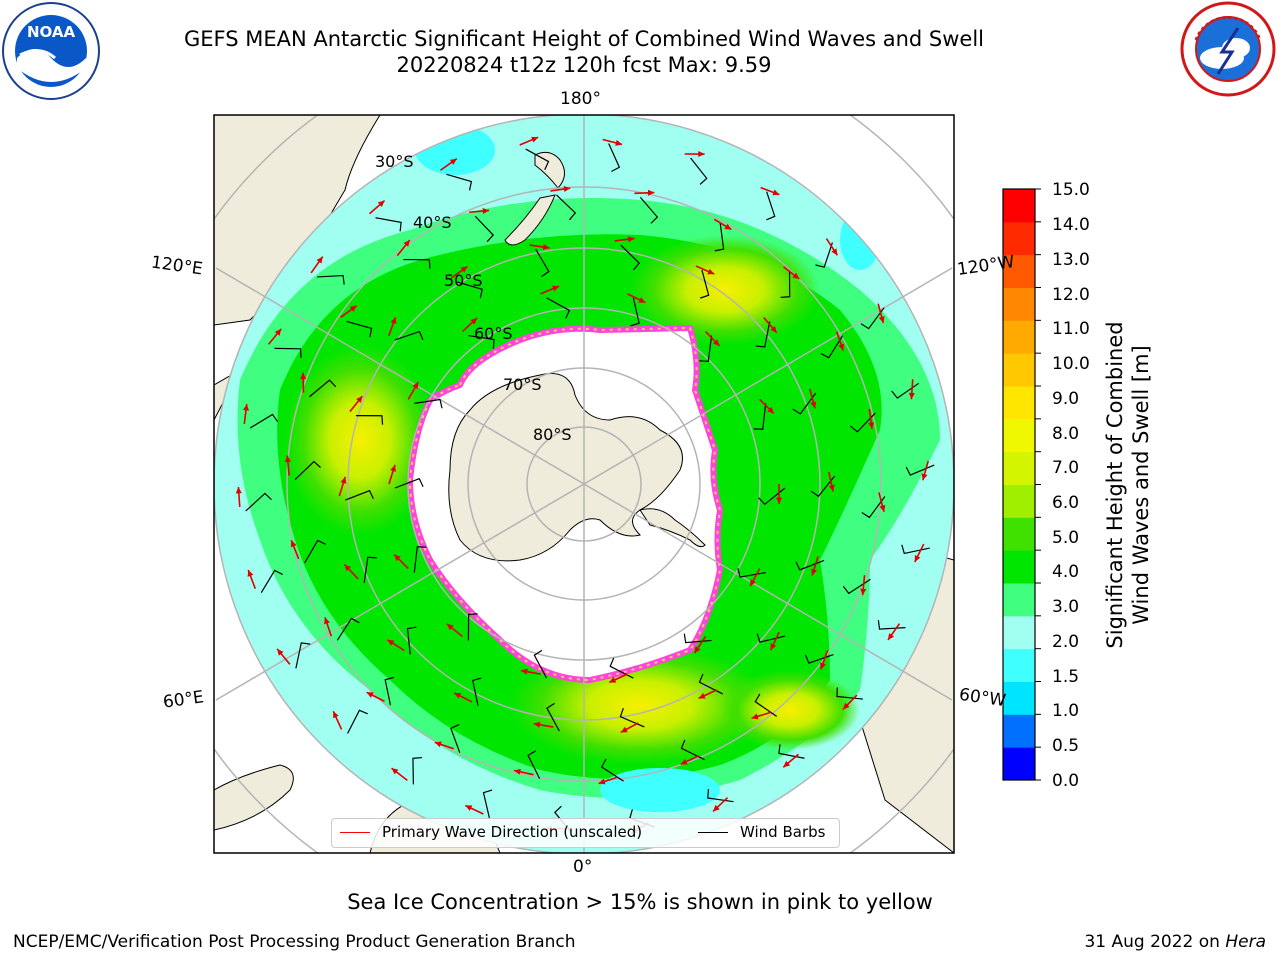 The height and width of the screenshot is (960, 1280). Describe the element at coordinates (1066, 434) in the screenshot. I see `colorbar-tick: 8.0` at that location.